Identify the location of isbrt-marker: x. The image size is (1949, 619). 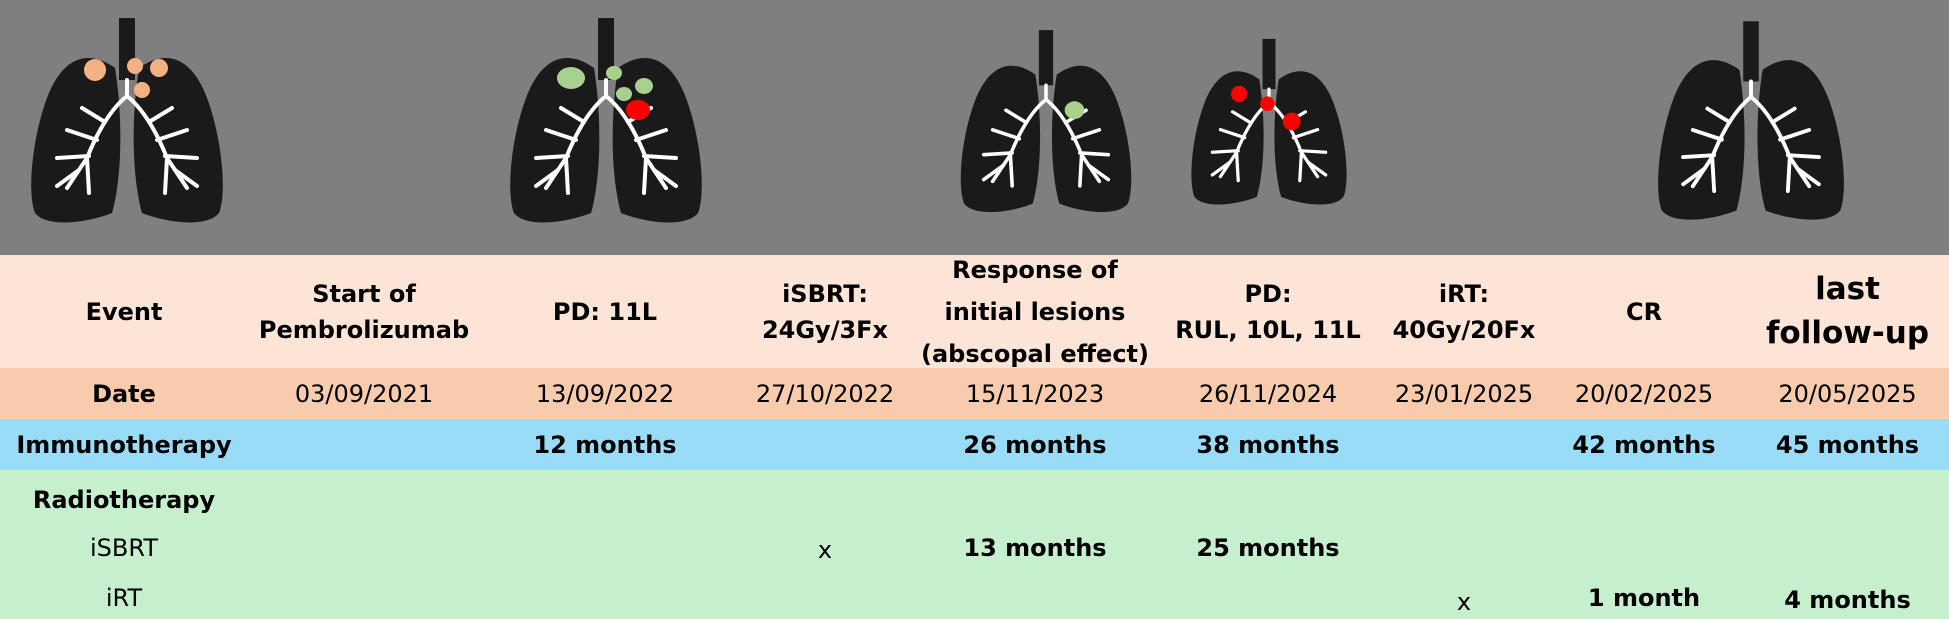
(825, 550).